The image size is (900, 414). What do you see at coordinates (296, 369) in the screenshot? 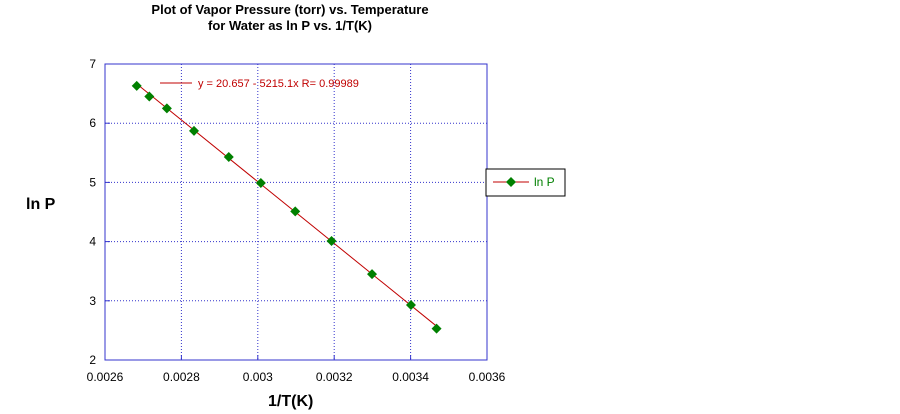
I see `x-axis-ticks: 0.0026 0.0028 0.003 0.0032 0.0034 0.0036` at bounding box center [296, 369].